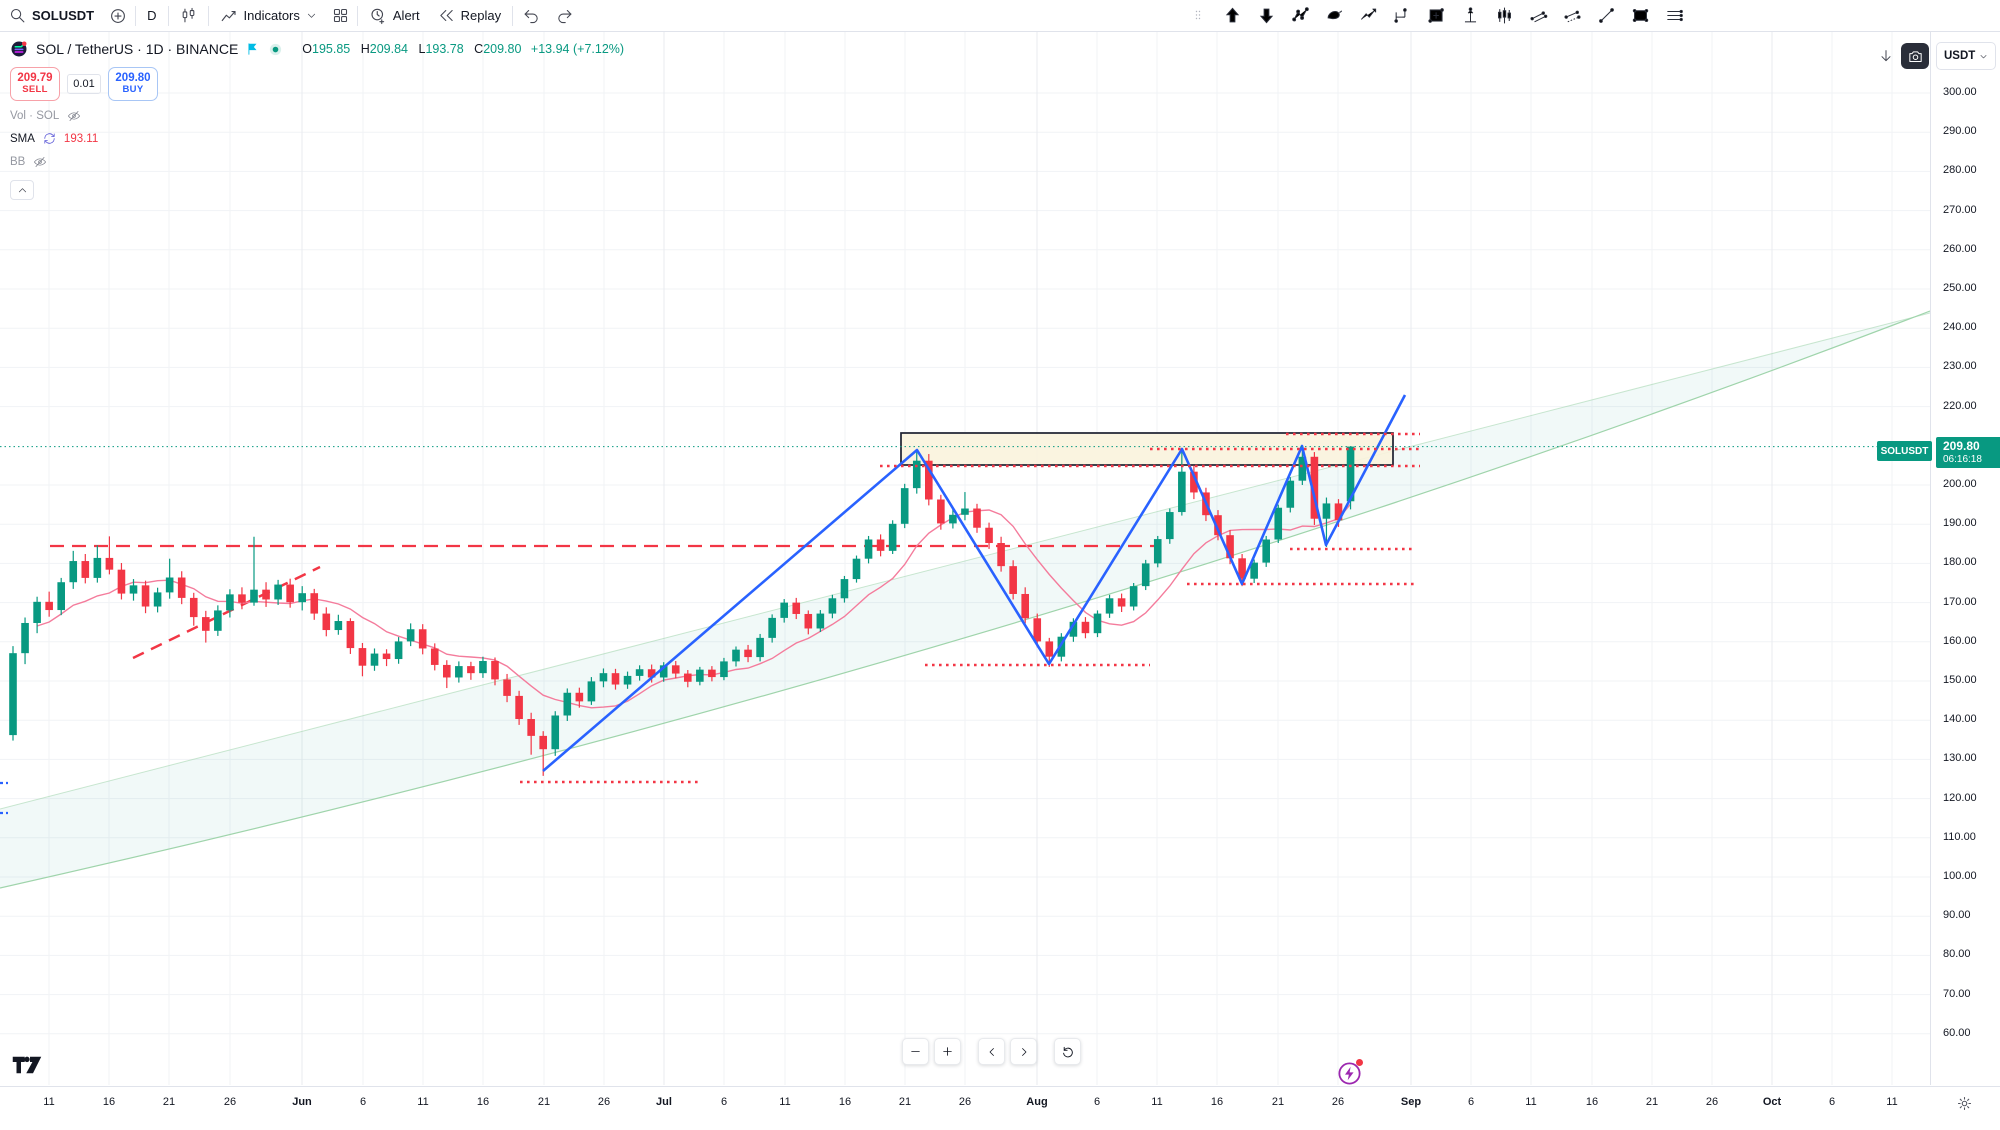 Image resolution: width=2000 pixels, height=1130 pixels. What do you see at coordinates (1538, 15) in the screenshot?
I see `channel-tool-icon` at bounding box center [1538, 15].